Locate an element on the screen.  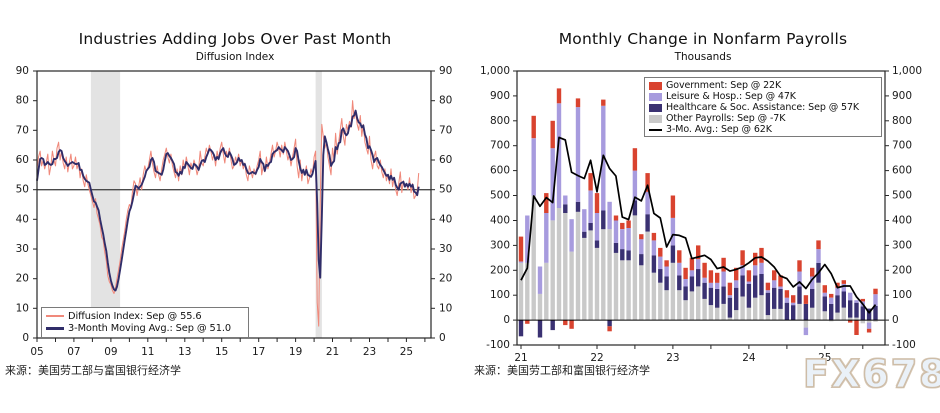
legend-item-label: Other Payrolls: Sep @ -7K is located at coordinates (726, 118).